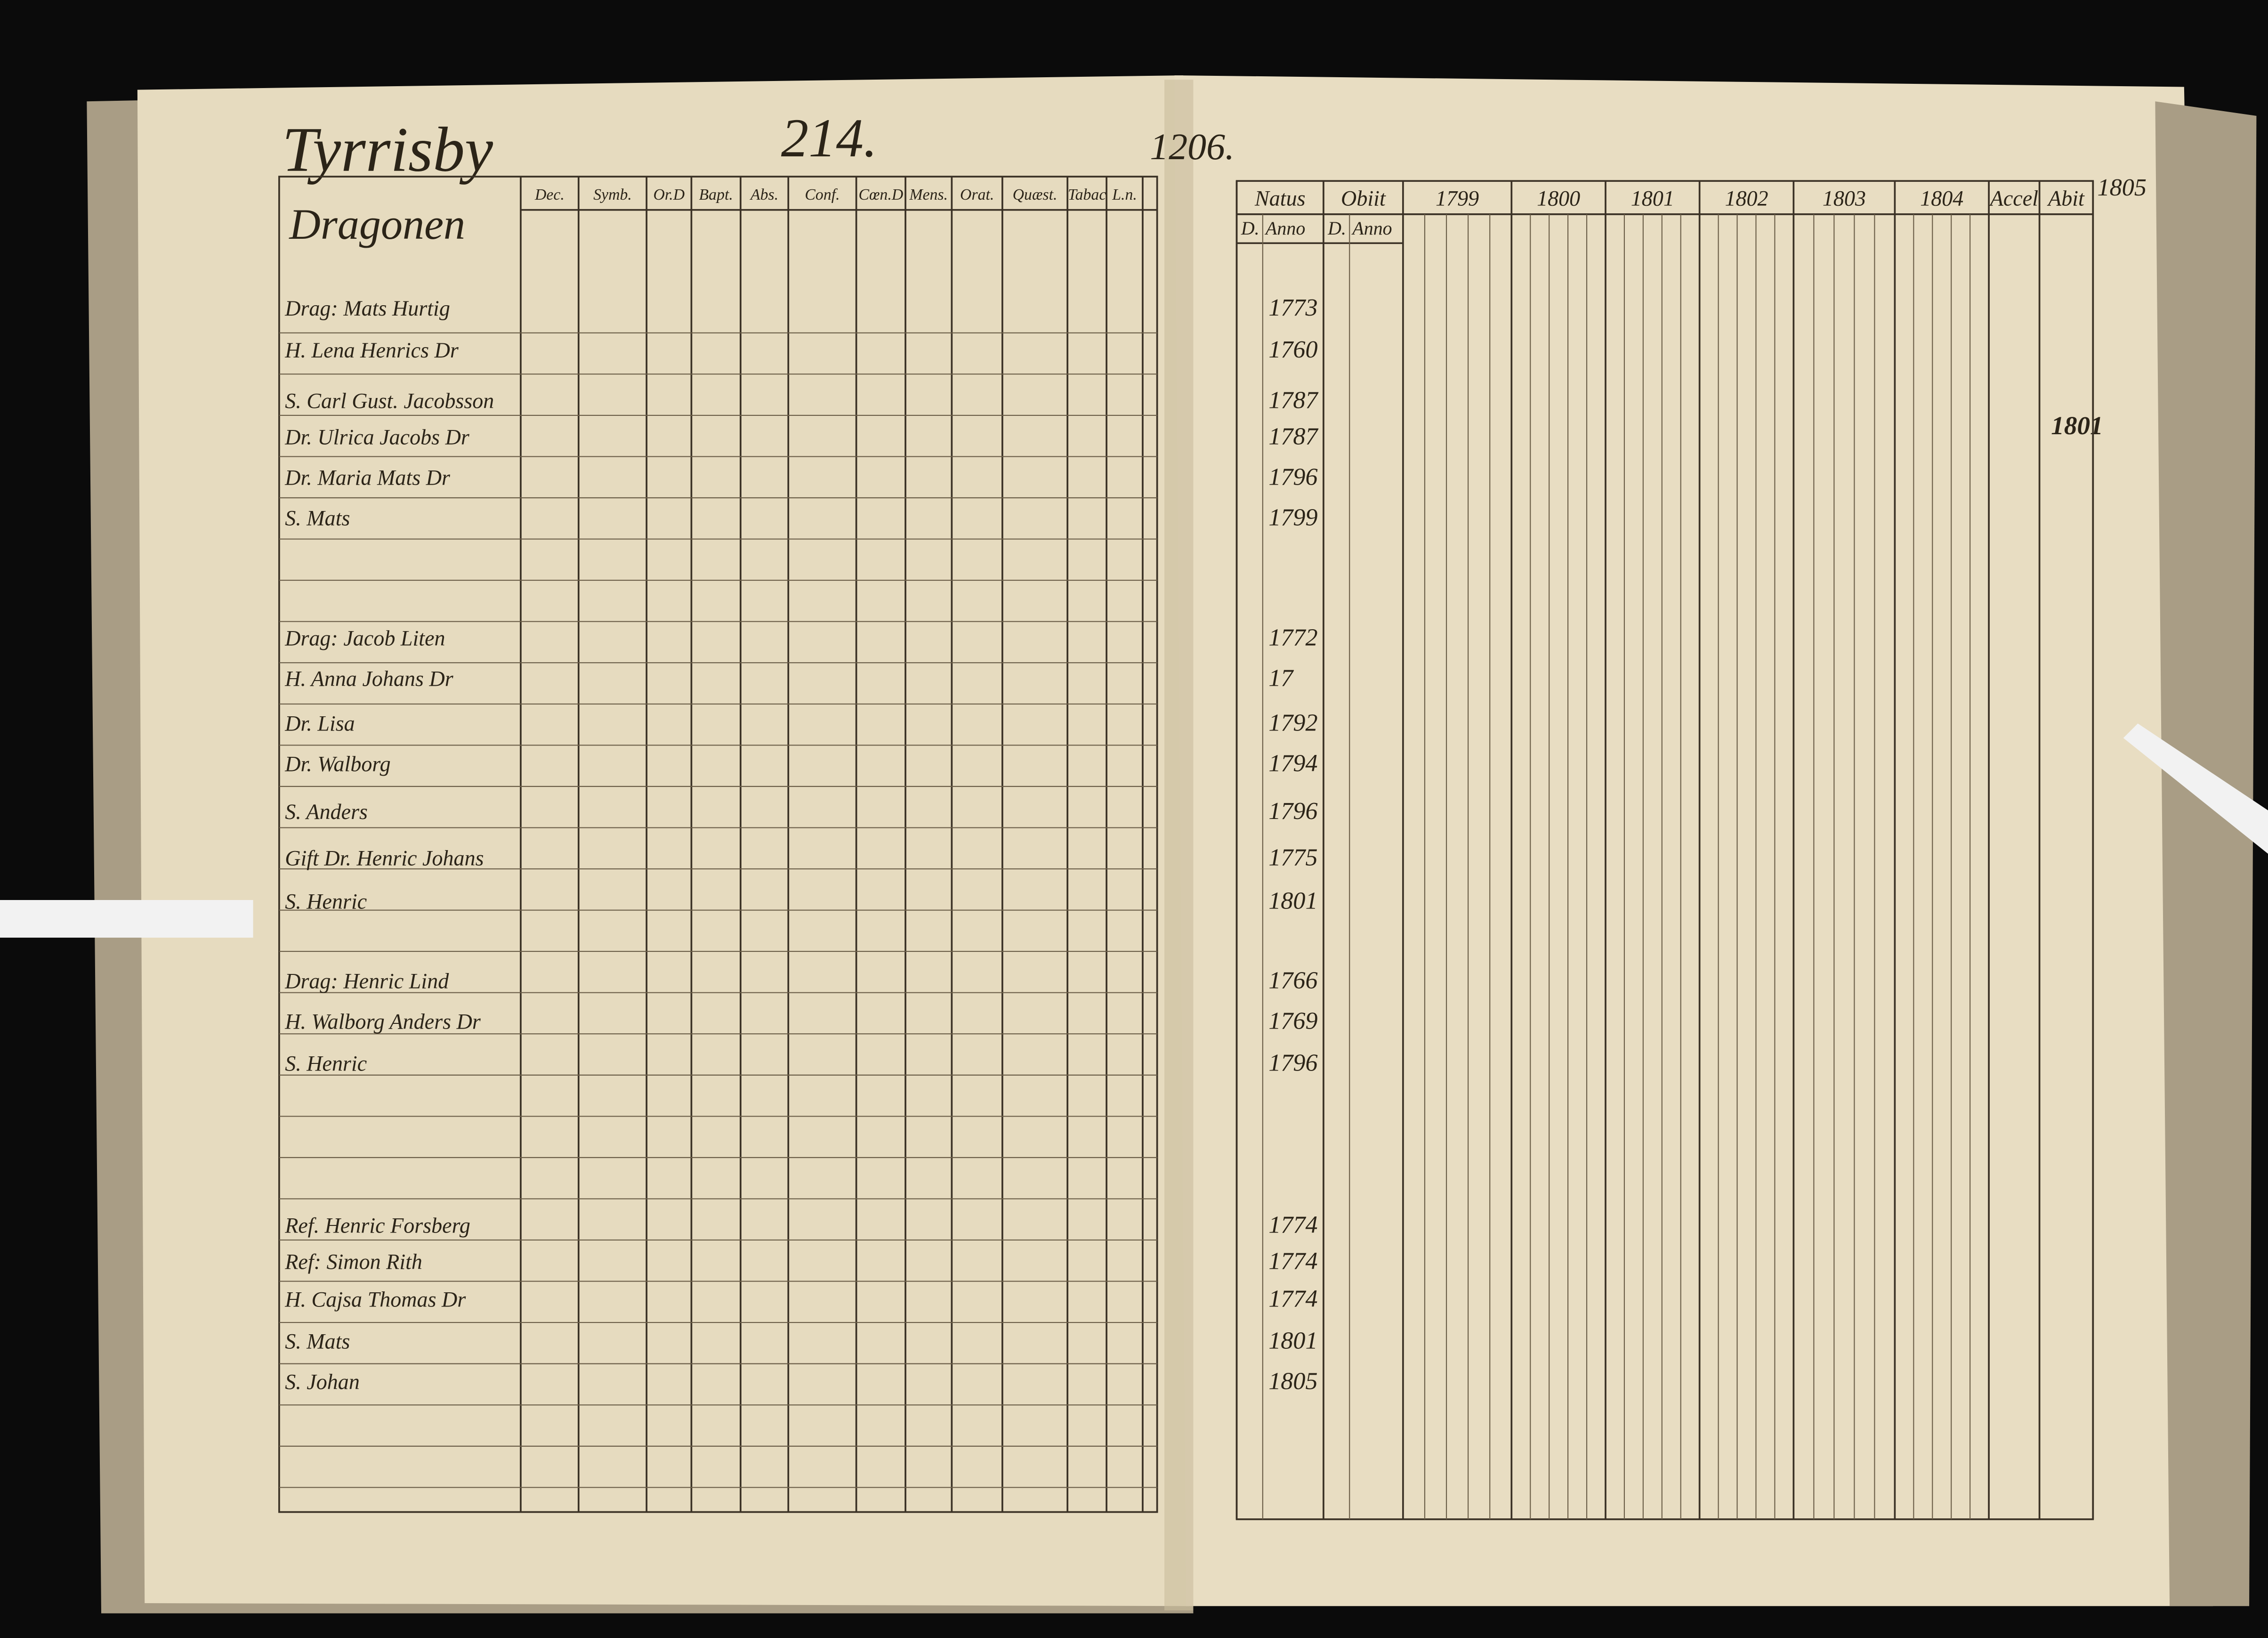 The height and width of the screenshot is (1638, 2268). What do you see at coordinates (1280, 198) in the screenshot?
I see `column-header: Natus` at bounding box center [1280, 198].